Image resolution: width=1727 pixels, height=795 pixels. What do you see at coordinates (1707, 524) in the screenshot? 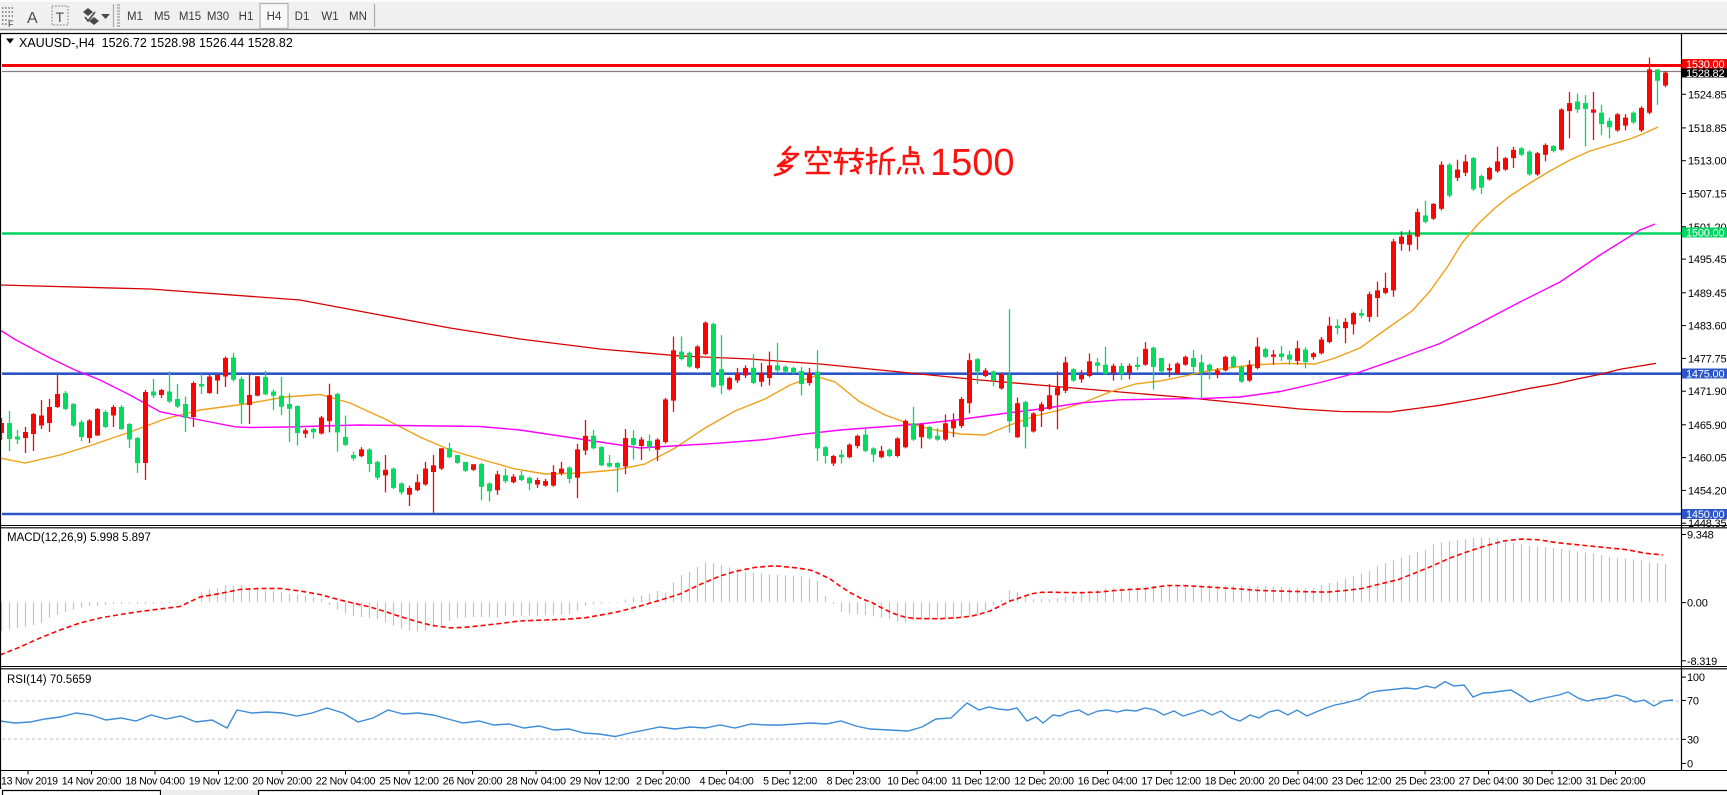
I see `svg-text: 1448.35` at bounding box center [1707, 524].